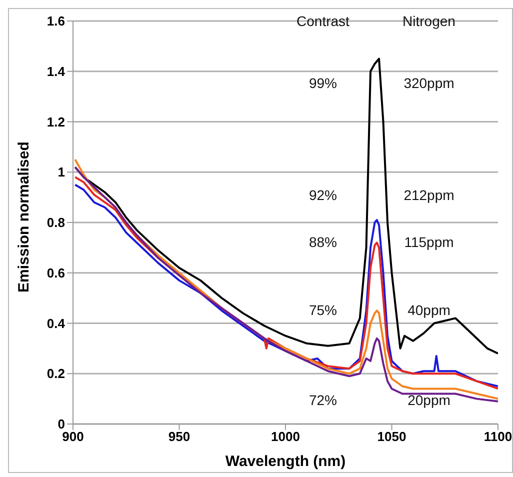 This screenshot has width=513, height=477. I want to click on y-tick-label: 0.2, so click(55, 374).